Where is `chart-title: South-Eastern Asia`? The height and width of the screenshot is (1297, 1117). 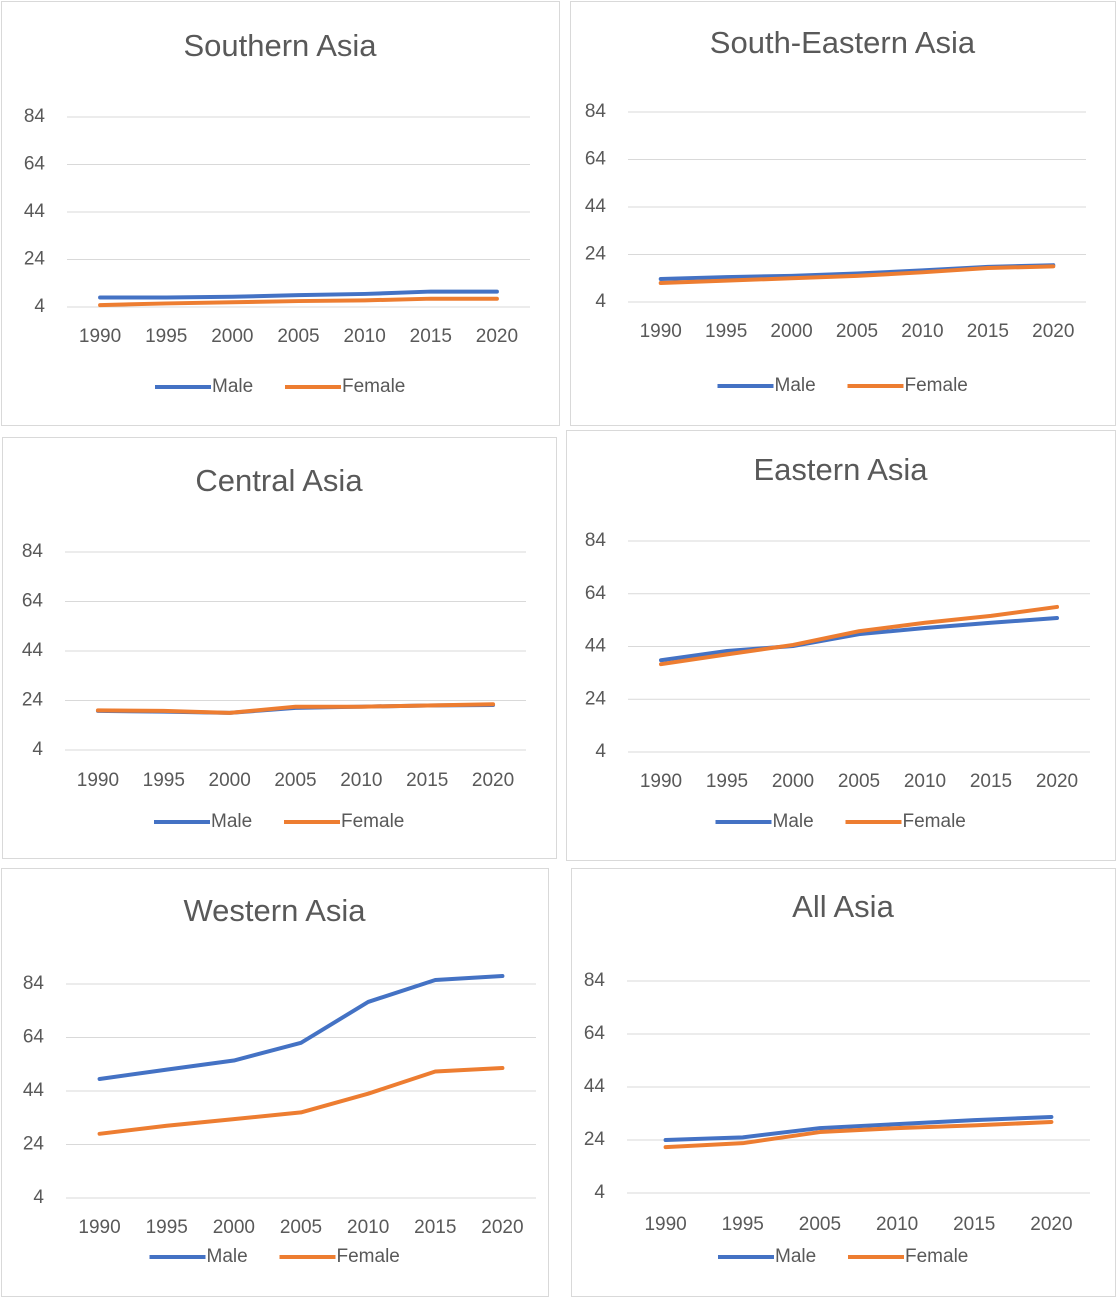 chart-title: South-Eastern Asia is located at coordinates (843, 42).